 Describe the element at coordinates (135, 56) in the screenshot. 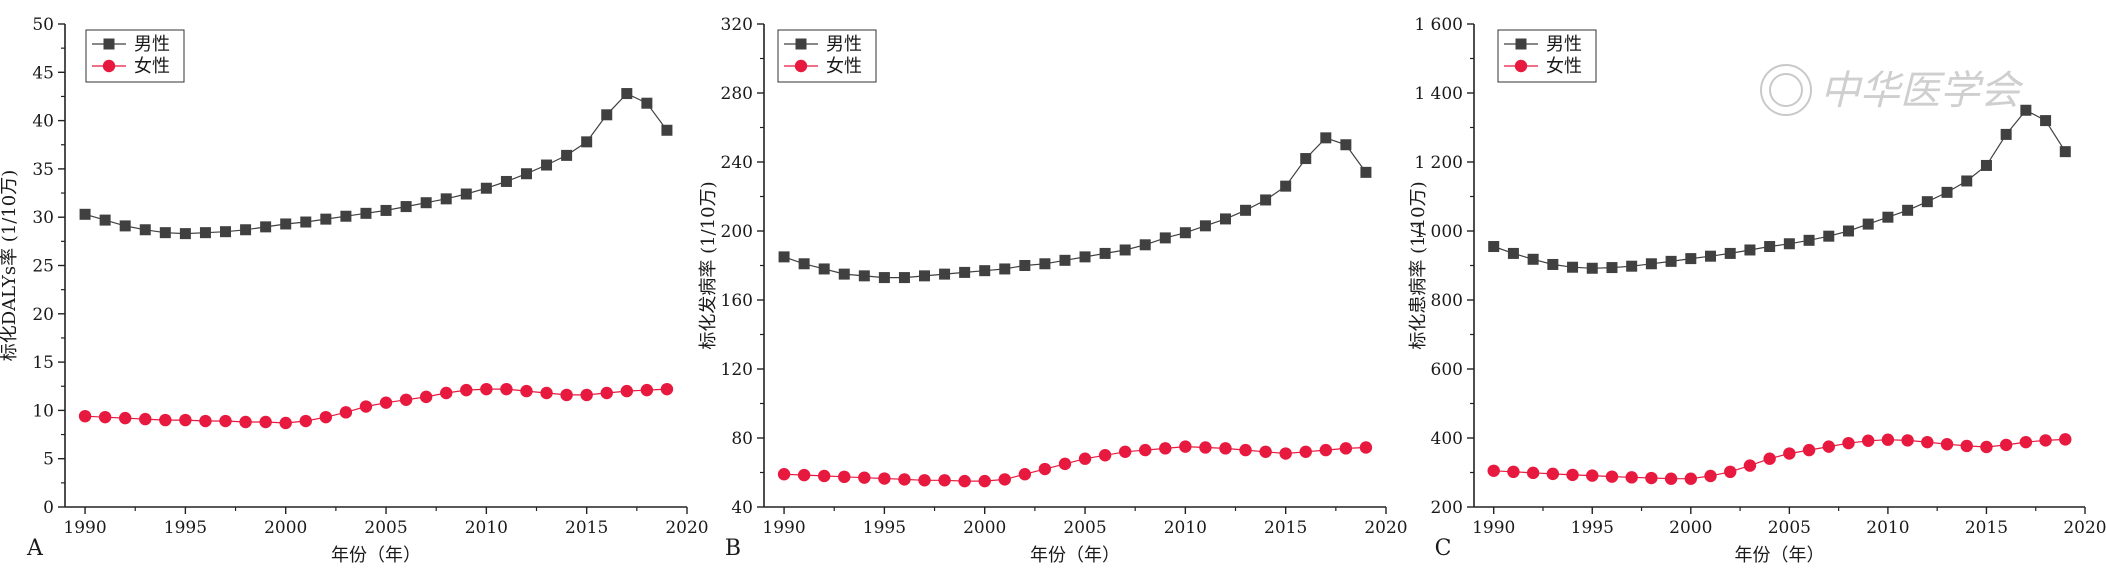

I see `legend-box` at that location.